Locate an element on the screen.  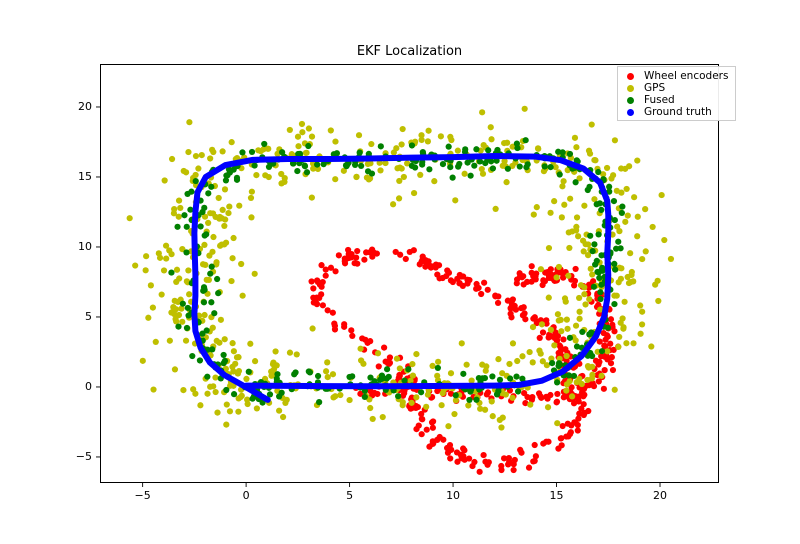
legend: Wheel encoders GPS Fused Ground truth is located at coordinates (677, 93).